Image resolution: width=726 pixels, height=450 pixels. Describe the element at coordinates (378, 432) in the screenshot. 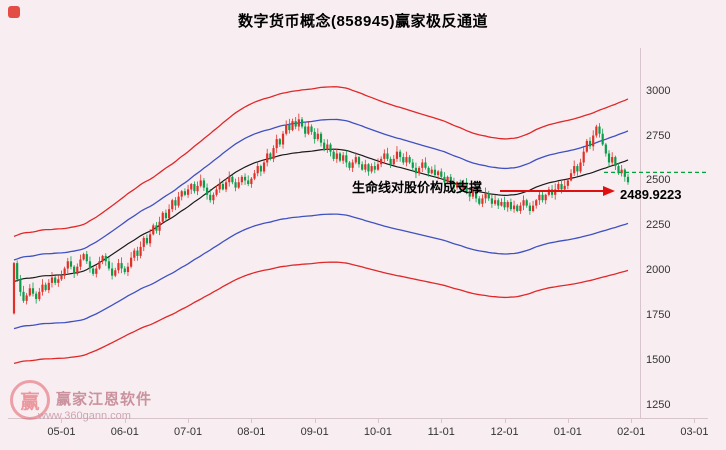

I see `x-axis-label: 10-01` at that location.